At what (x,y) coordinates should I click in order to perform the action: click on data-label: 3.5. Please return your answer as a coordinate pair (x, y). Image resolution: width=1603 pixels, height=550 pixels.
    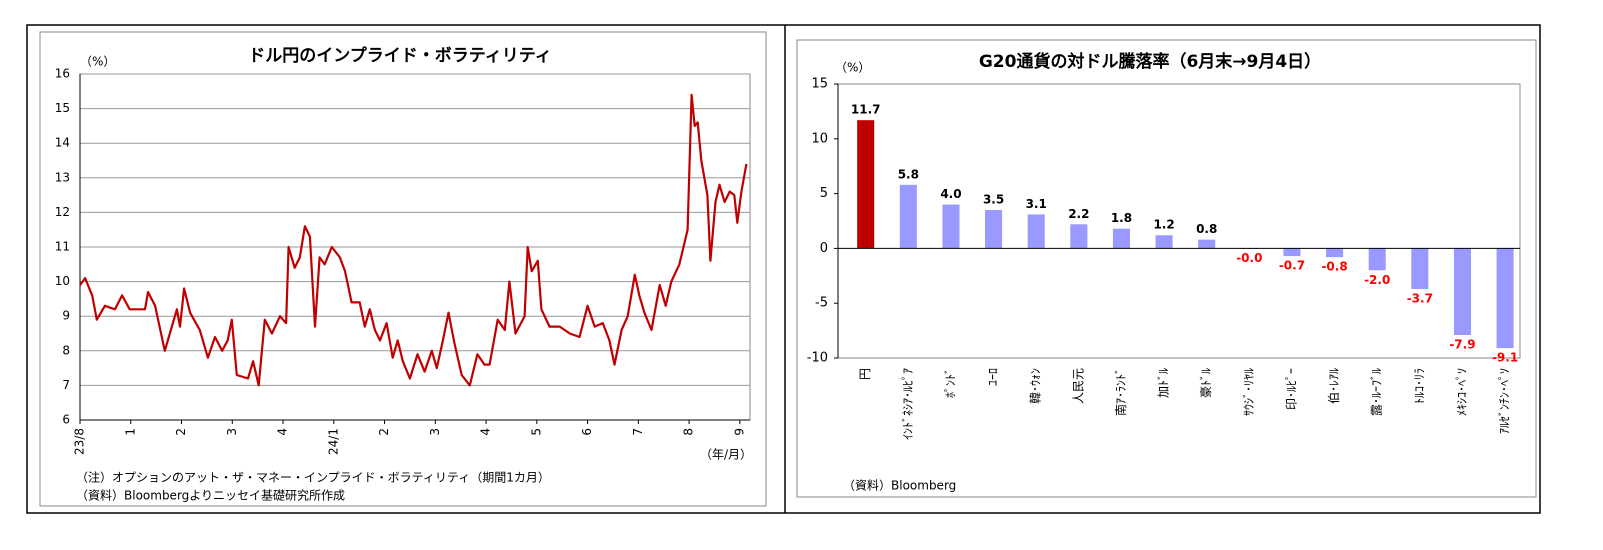
    Looking at the image, I should click on (993, 200).